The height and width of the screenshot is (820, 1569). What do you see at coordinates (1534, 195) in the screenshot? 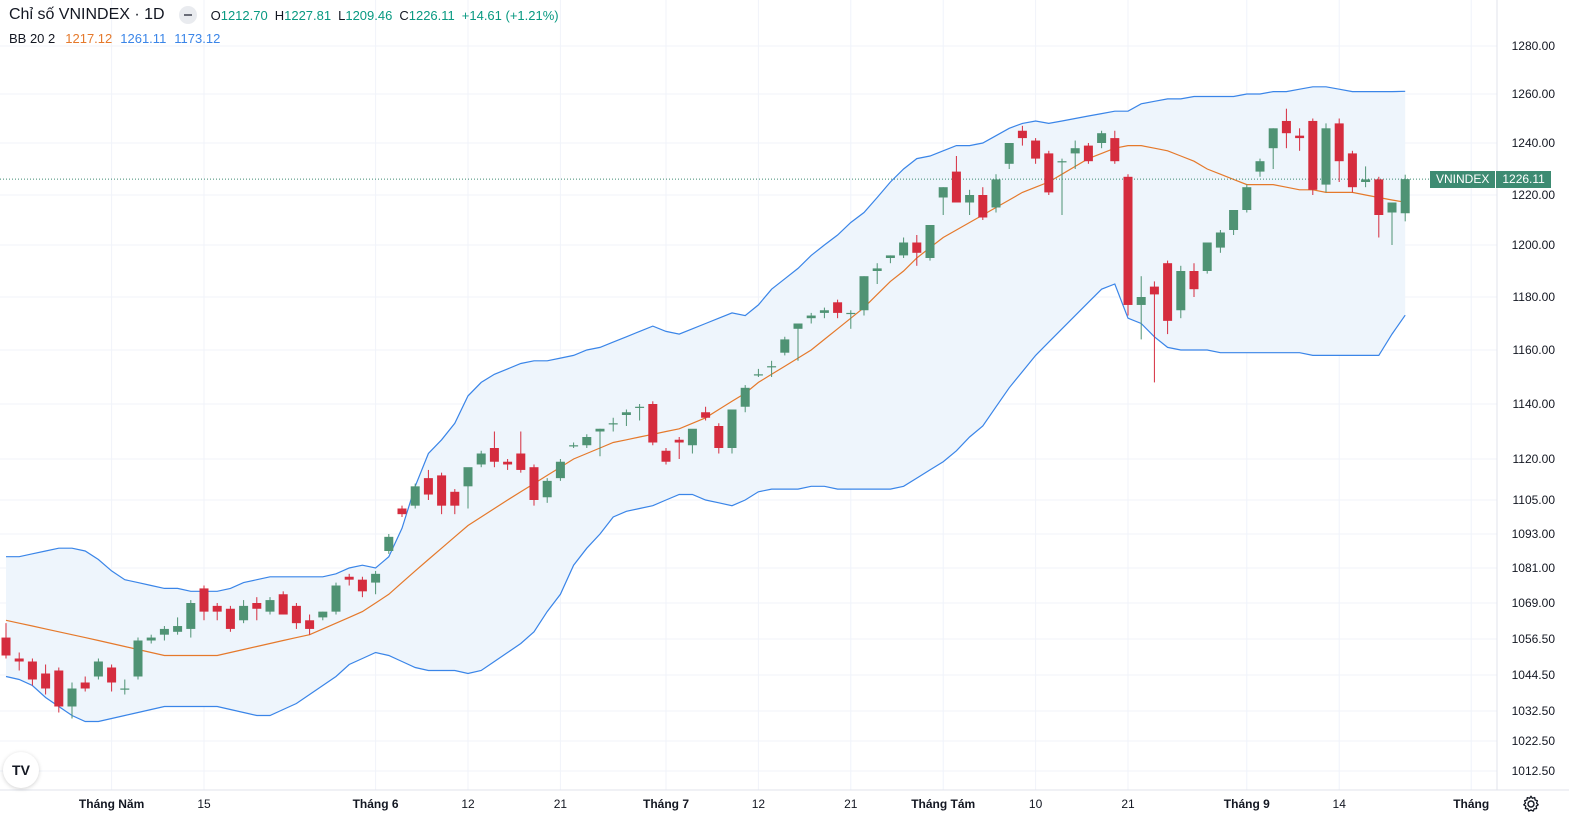
I see `y-tick-label: 1220.00` at bounding box center [1534, 195].